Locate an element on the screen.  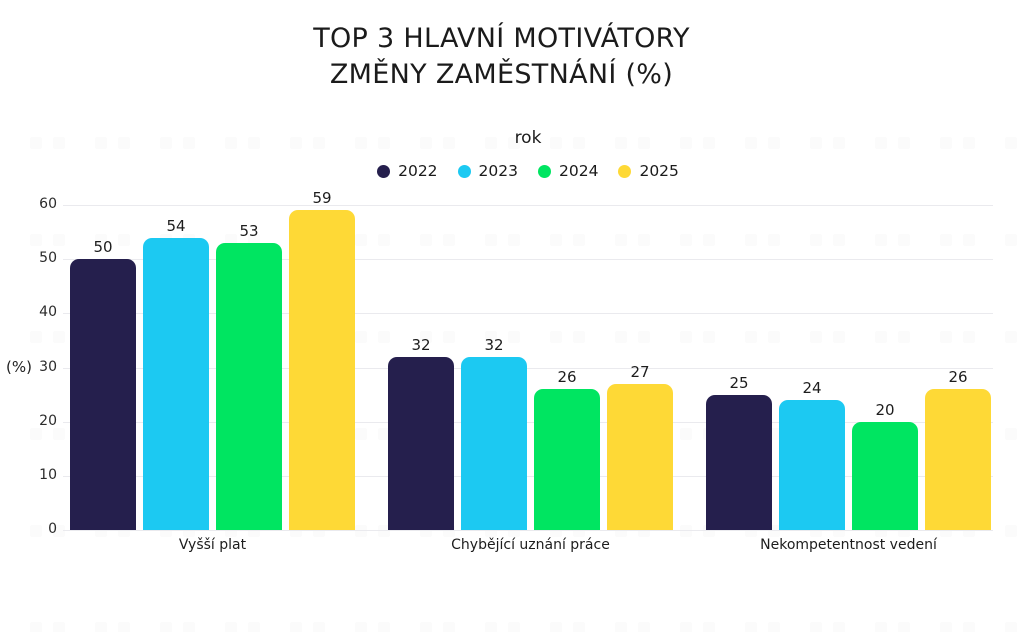
bar-value-label: 24 is located at coordinates (812, 388).